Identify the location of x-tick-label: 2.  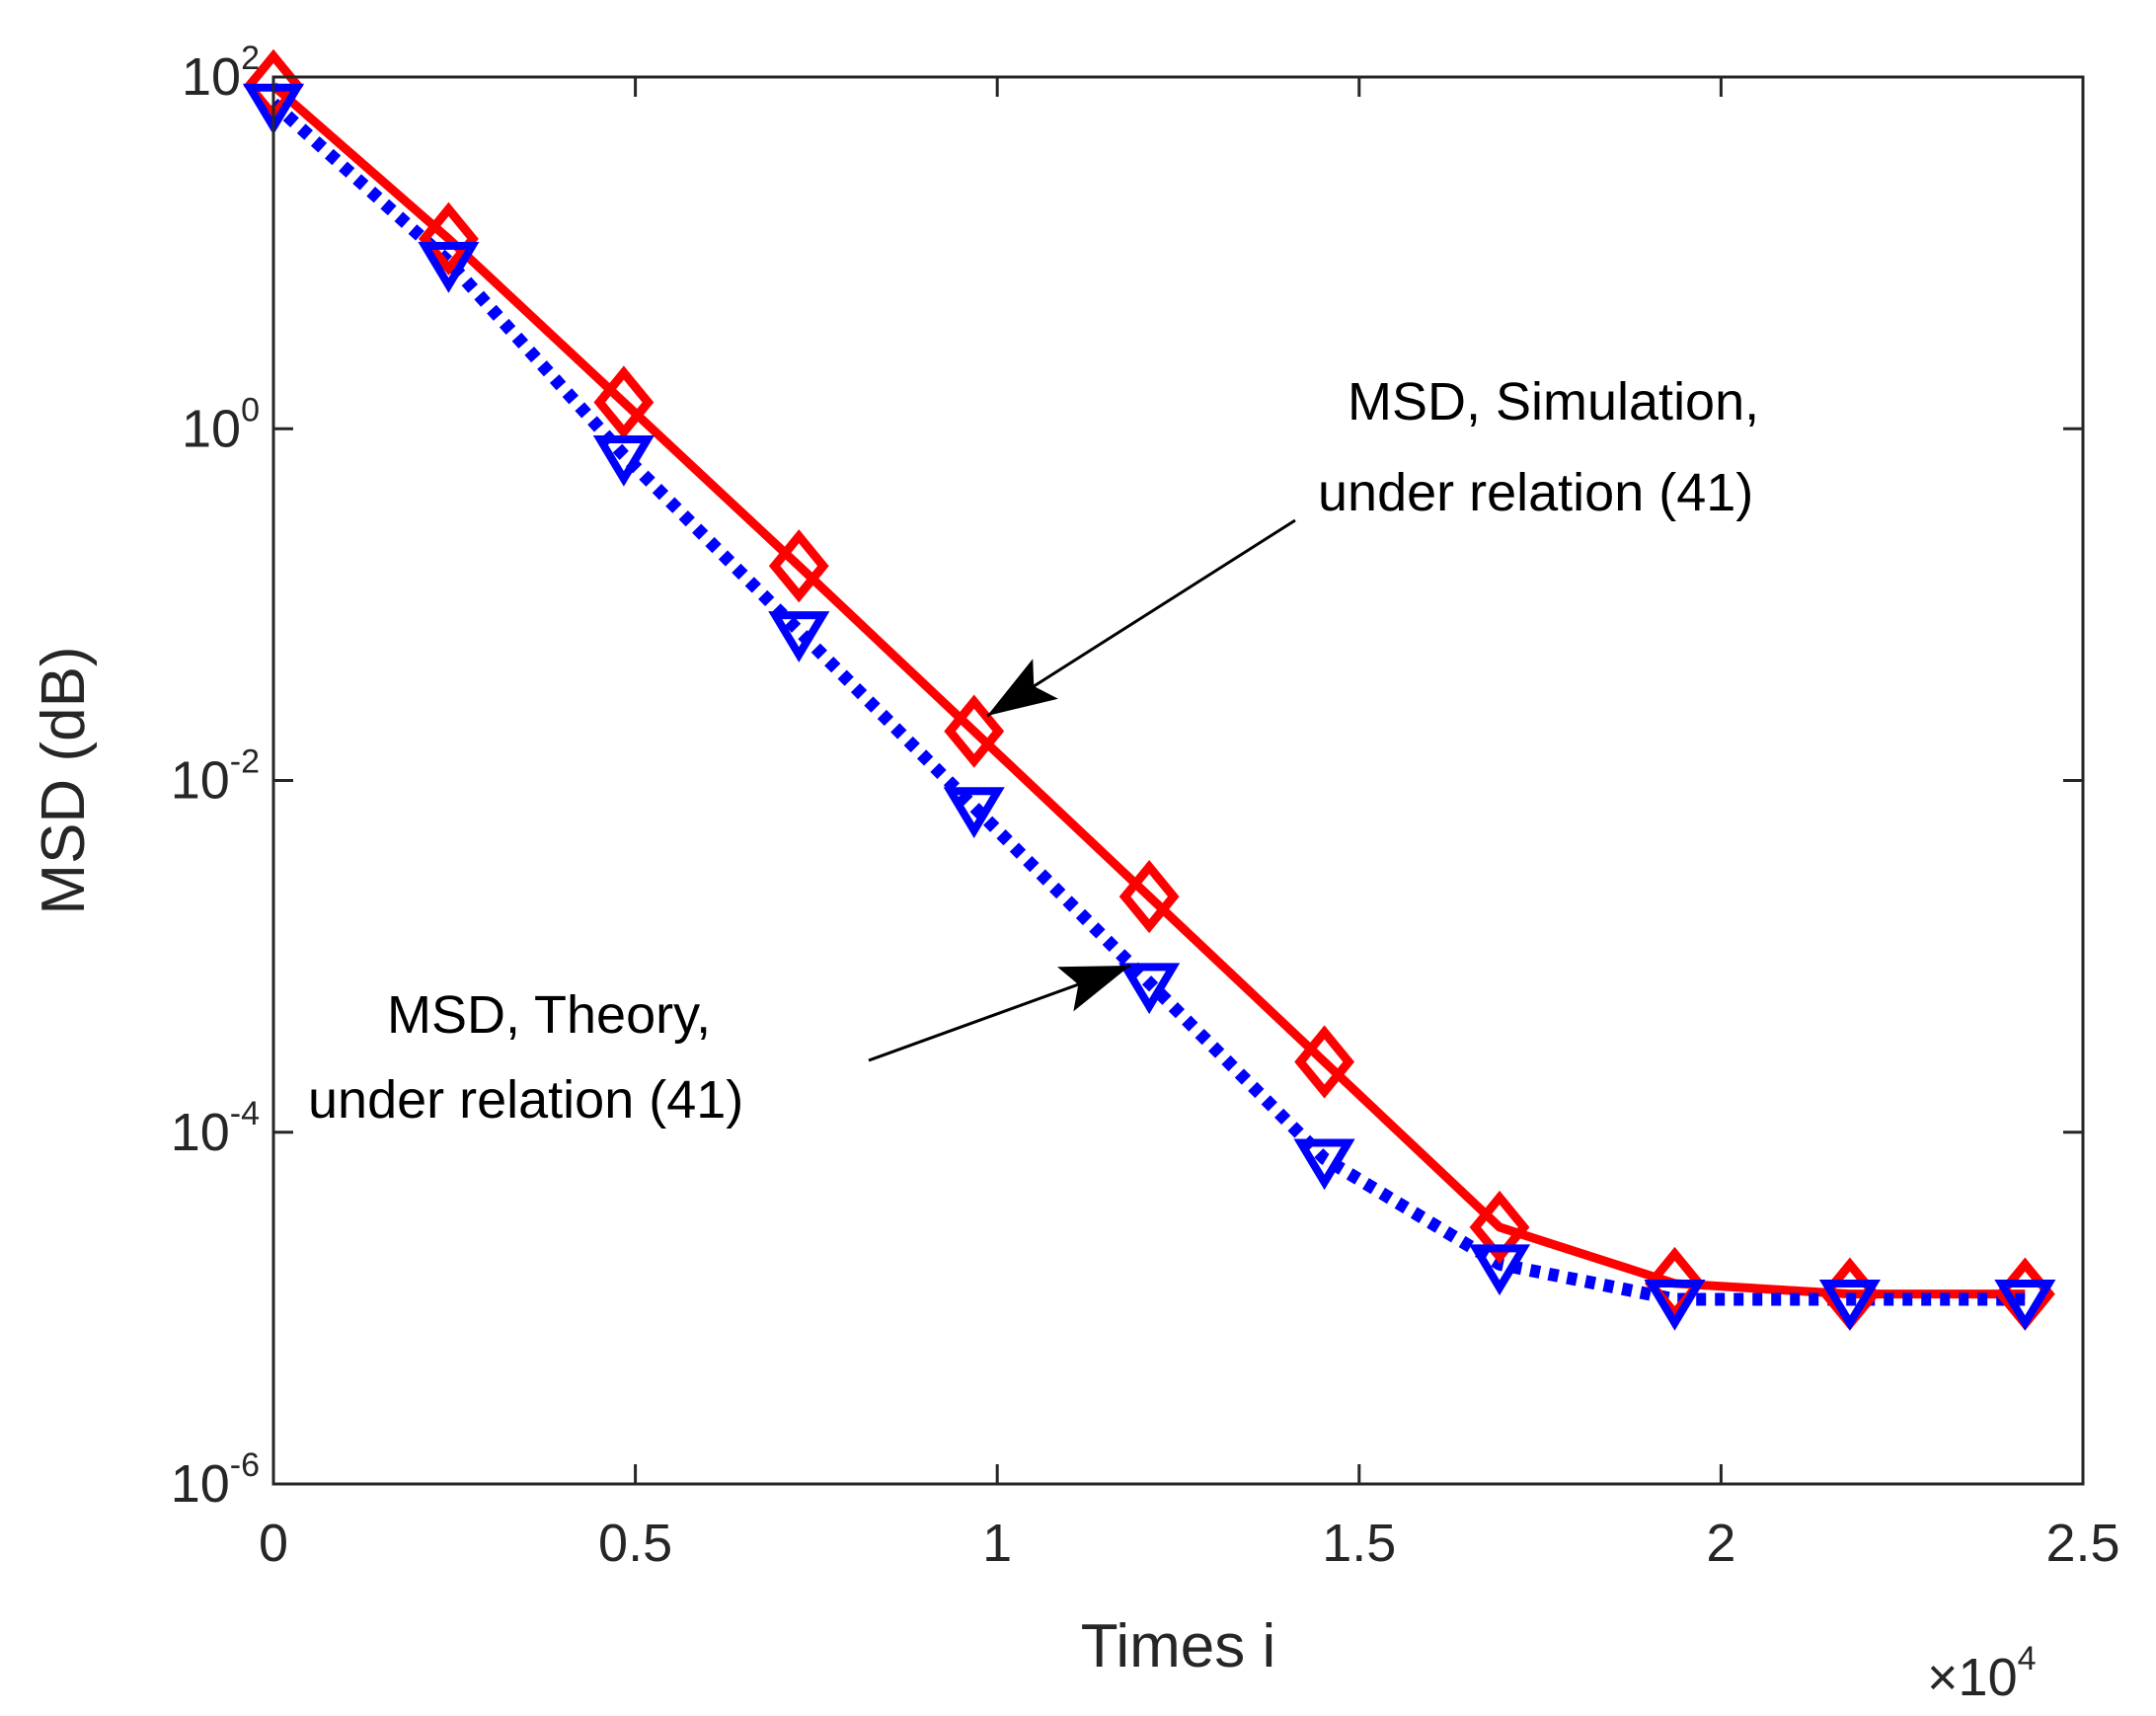
(1720, 1543).